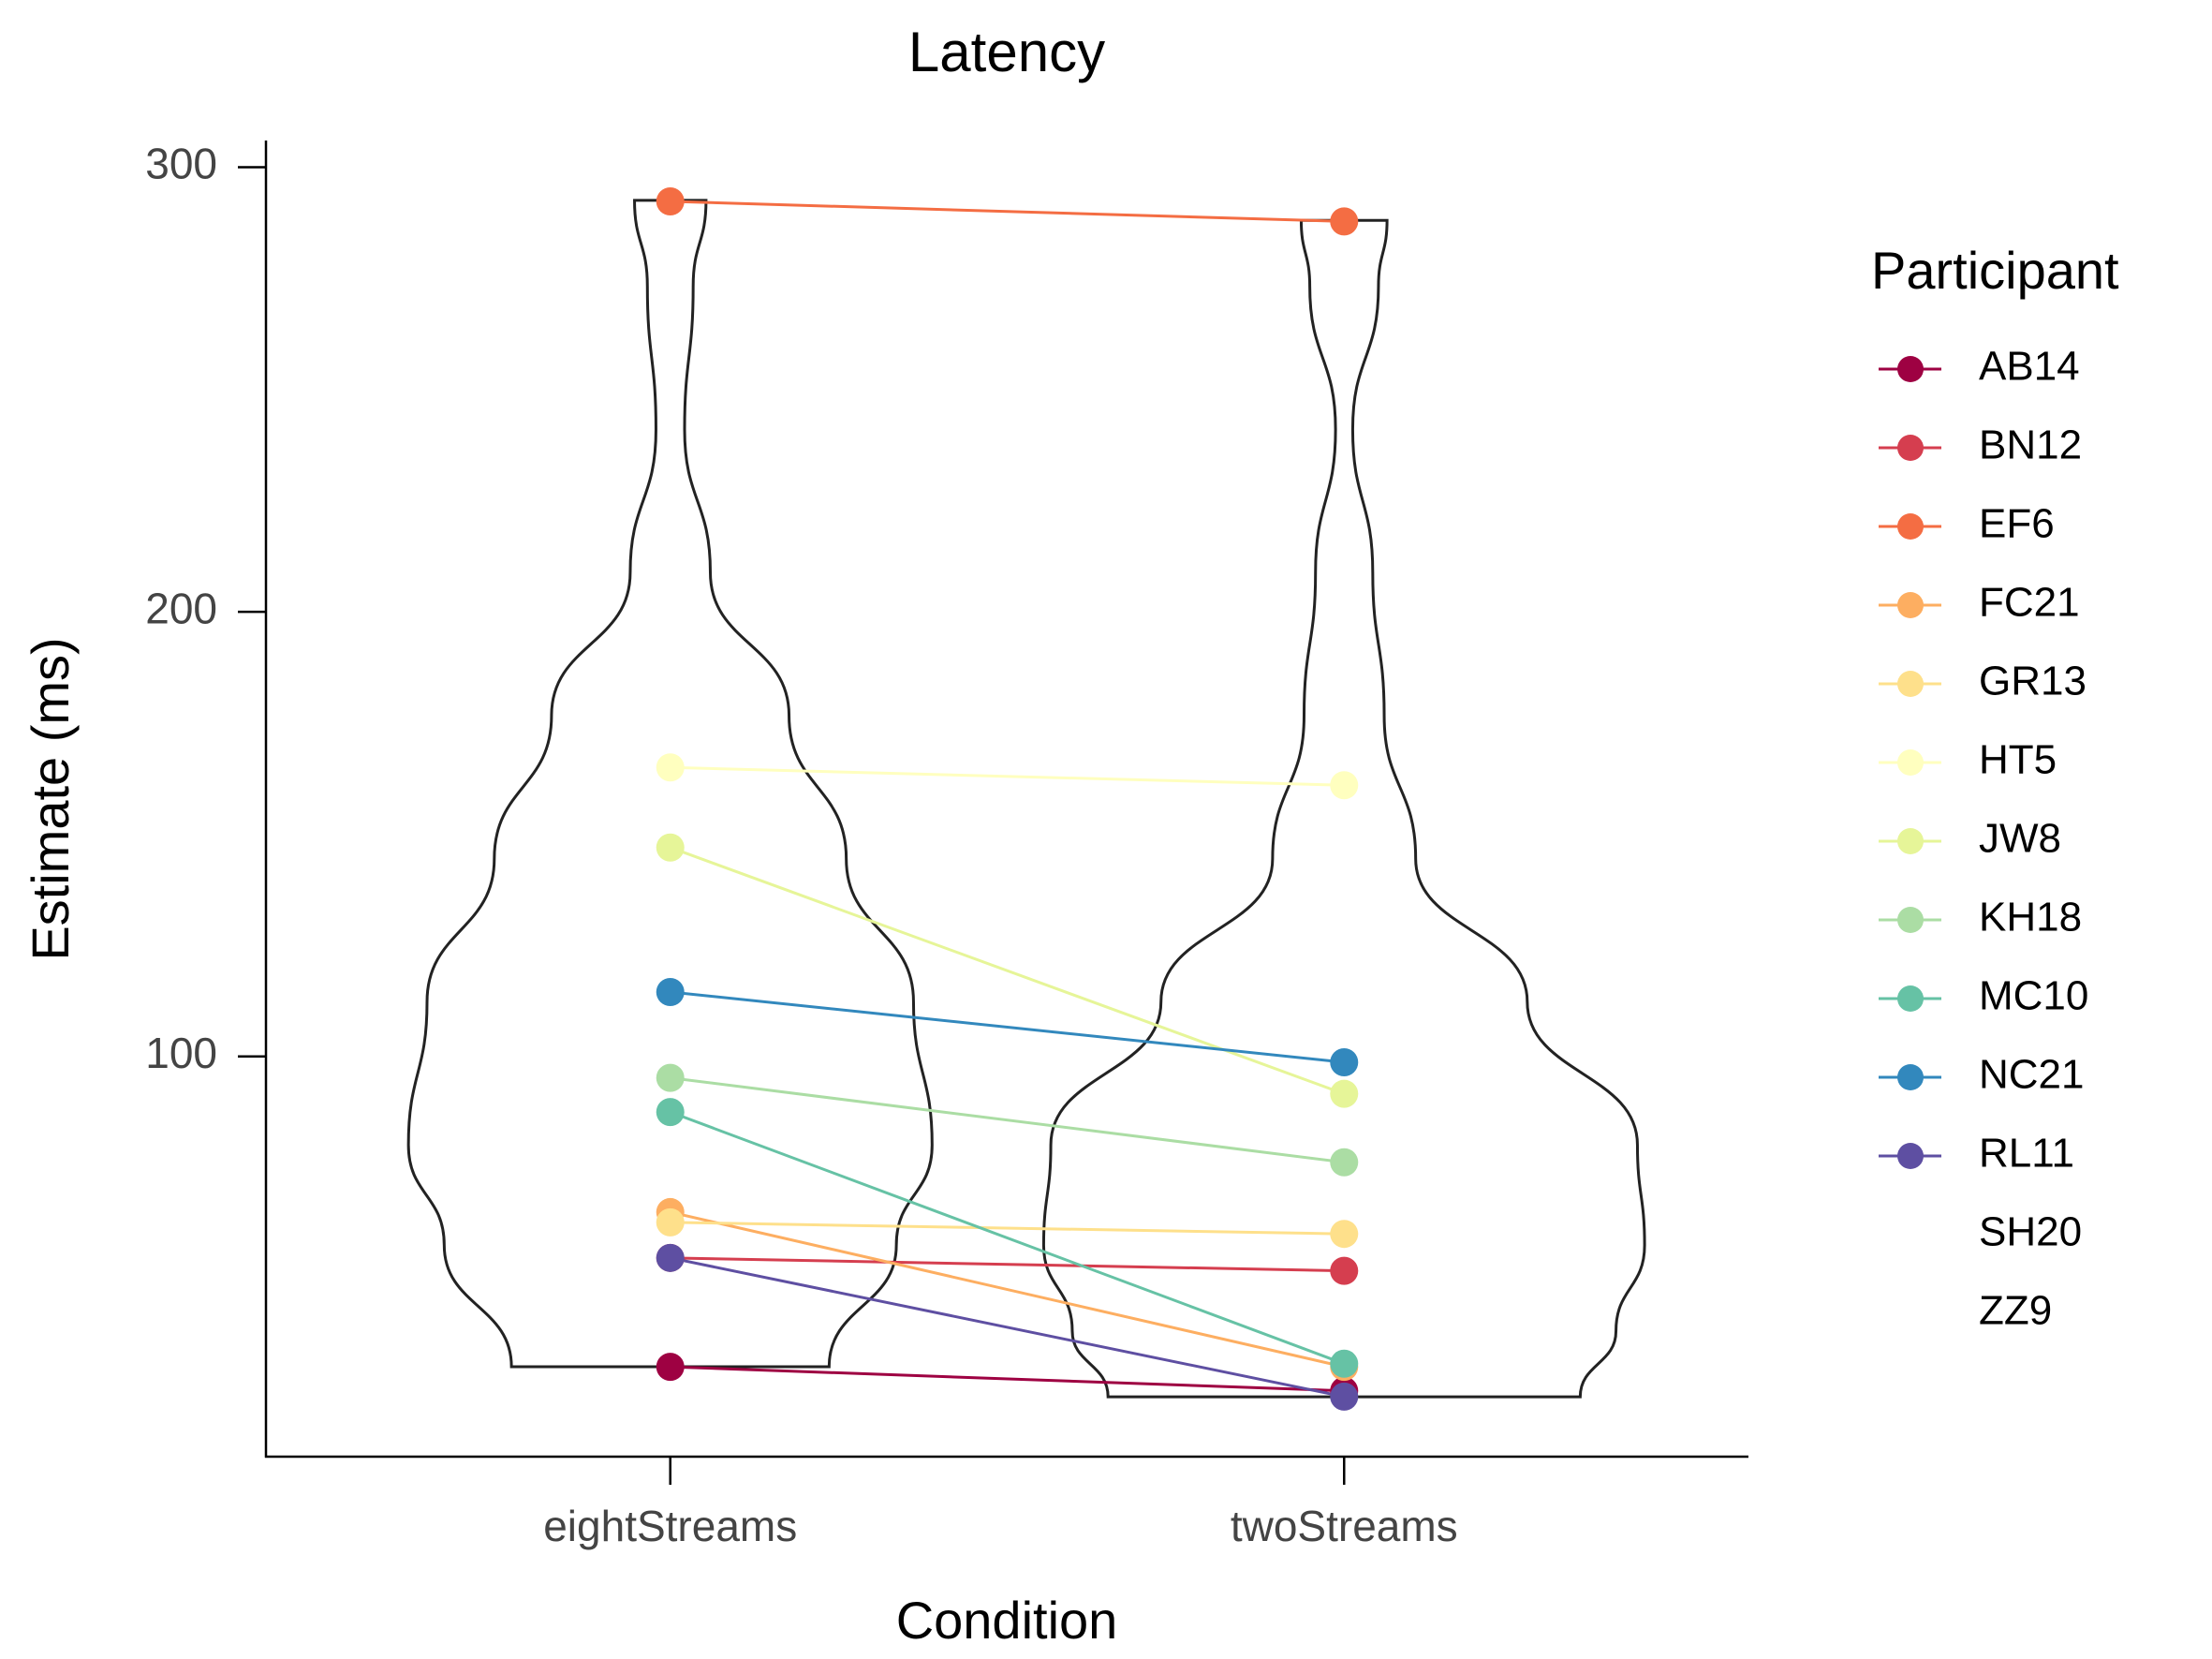 This screenshot has width=2212, height=1659. What do you see at coordinates (2030, 603) in the screenshot?
I see `legend-label: FC21` at bounding box center [2030, 603].